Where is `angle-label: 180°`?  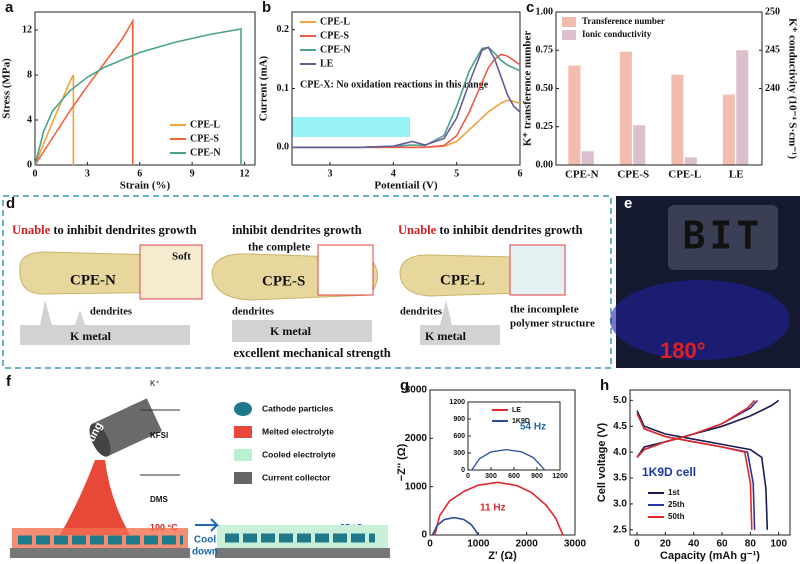
angle-label: 180° is located at coordinates (683, 350).